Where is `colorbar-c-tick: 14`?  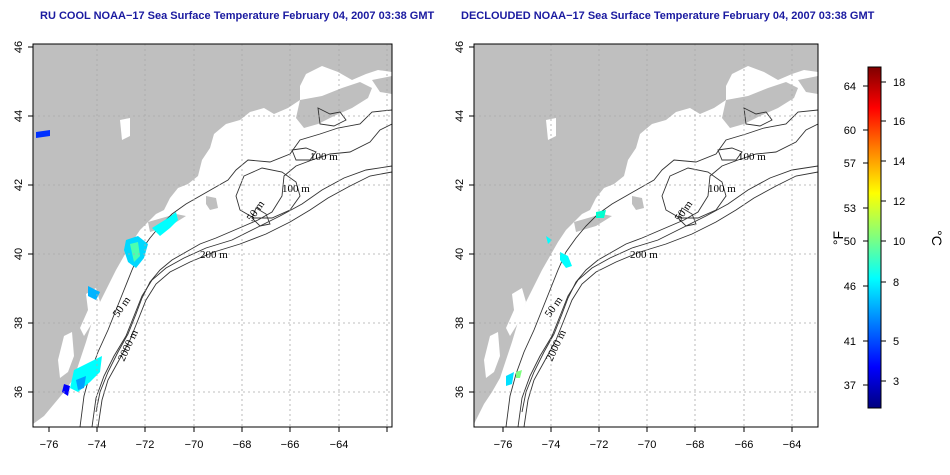 colorbar-c-tick: 14 is located at coordinates (899, 162).